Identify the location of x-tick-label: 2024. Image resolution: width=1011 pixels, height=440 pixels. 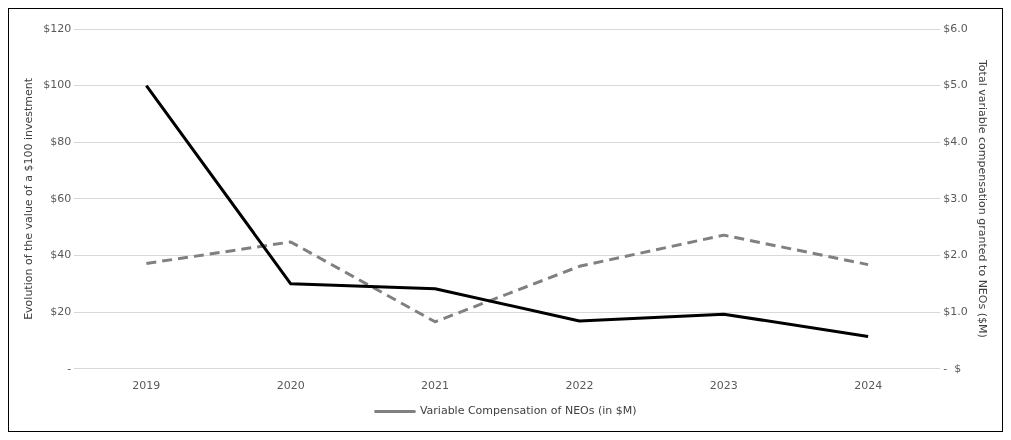
(868, 386).